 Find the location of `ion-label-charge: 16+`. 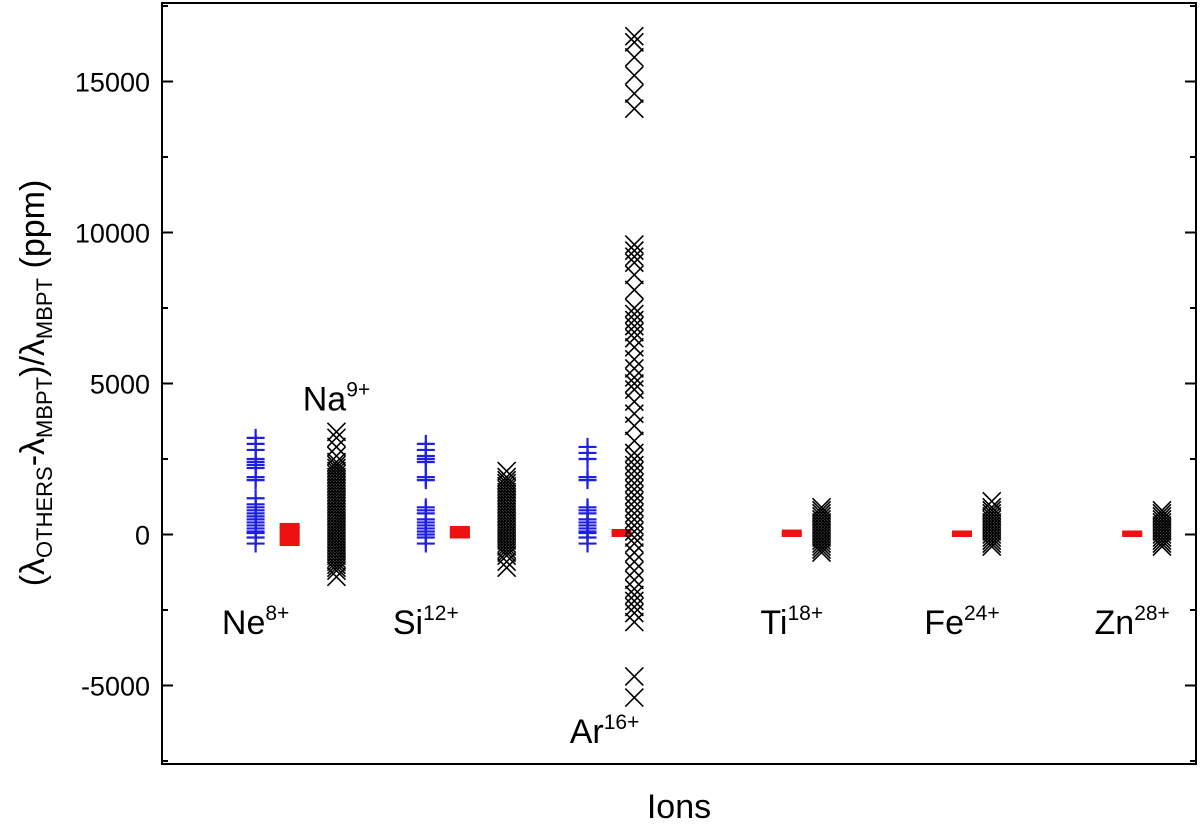

ion-label-charge: 16+ is located at coordinates (622, 722).